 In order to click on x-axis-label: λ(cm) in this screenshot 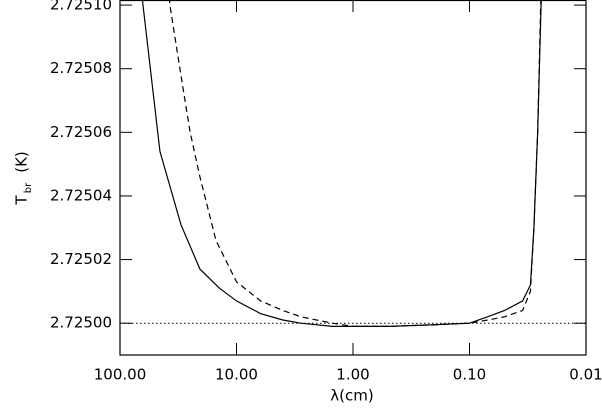, I will do `click(351, 396)`.